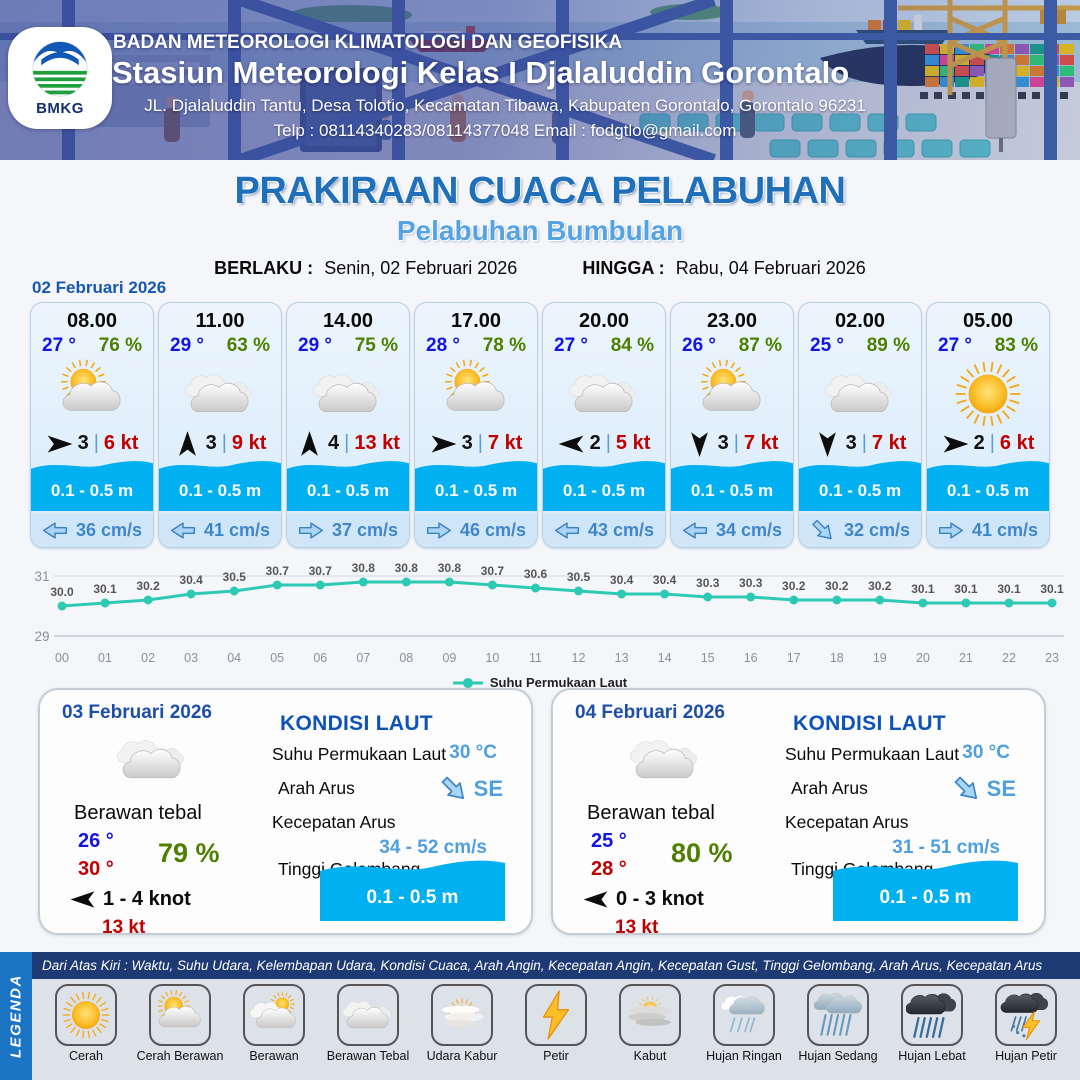 The height and width of the screenshot is (1080, 1080). What do you see at coordinates (62, 592) in the screenshot?
I see `svg-text: 30.0` at bounding box center [62, 592].